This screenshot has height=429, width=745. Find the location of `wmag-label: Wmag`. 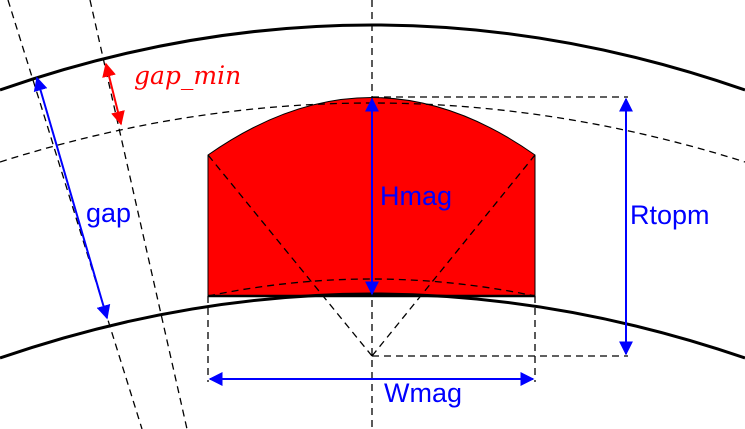

wmag-label: Wmag is located at coordinates (423, 393).